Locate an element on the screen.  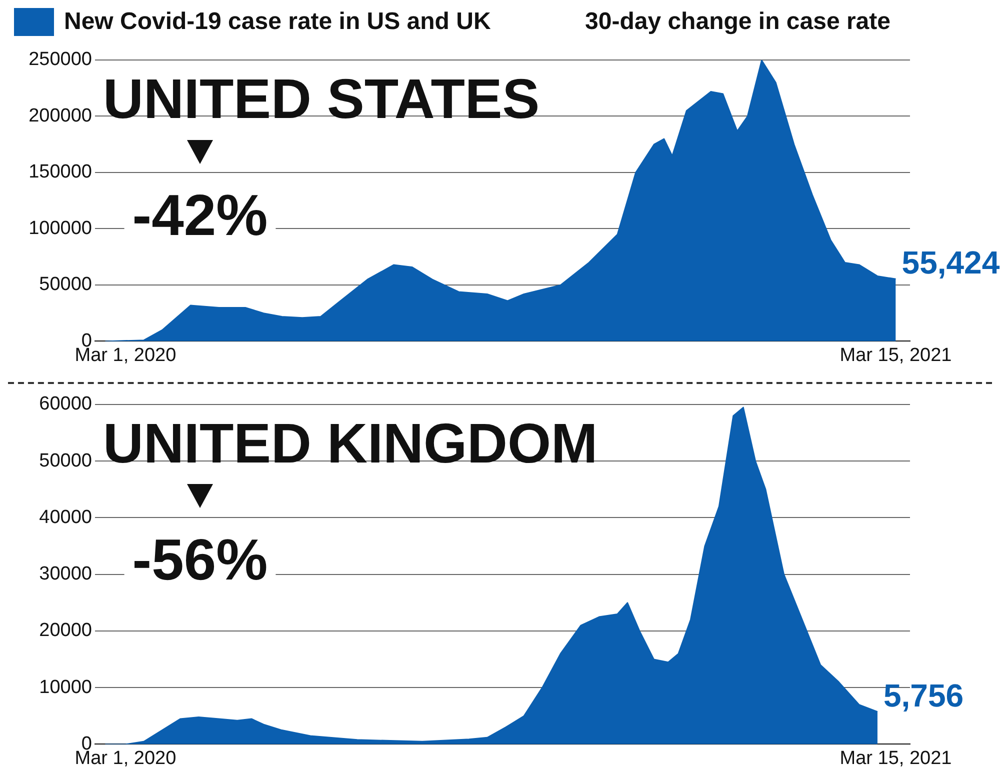
chart-title: UNITED KINGDOM is located at coordinates (350, 442).